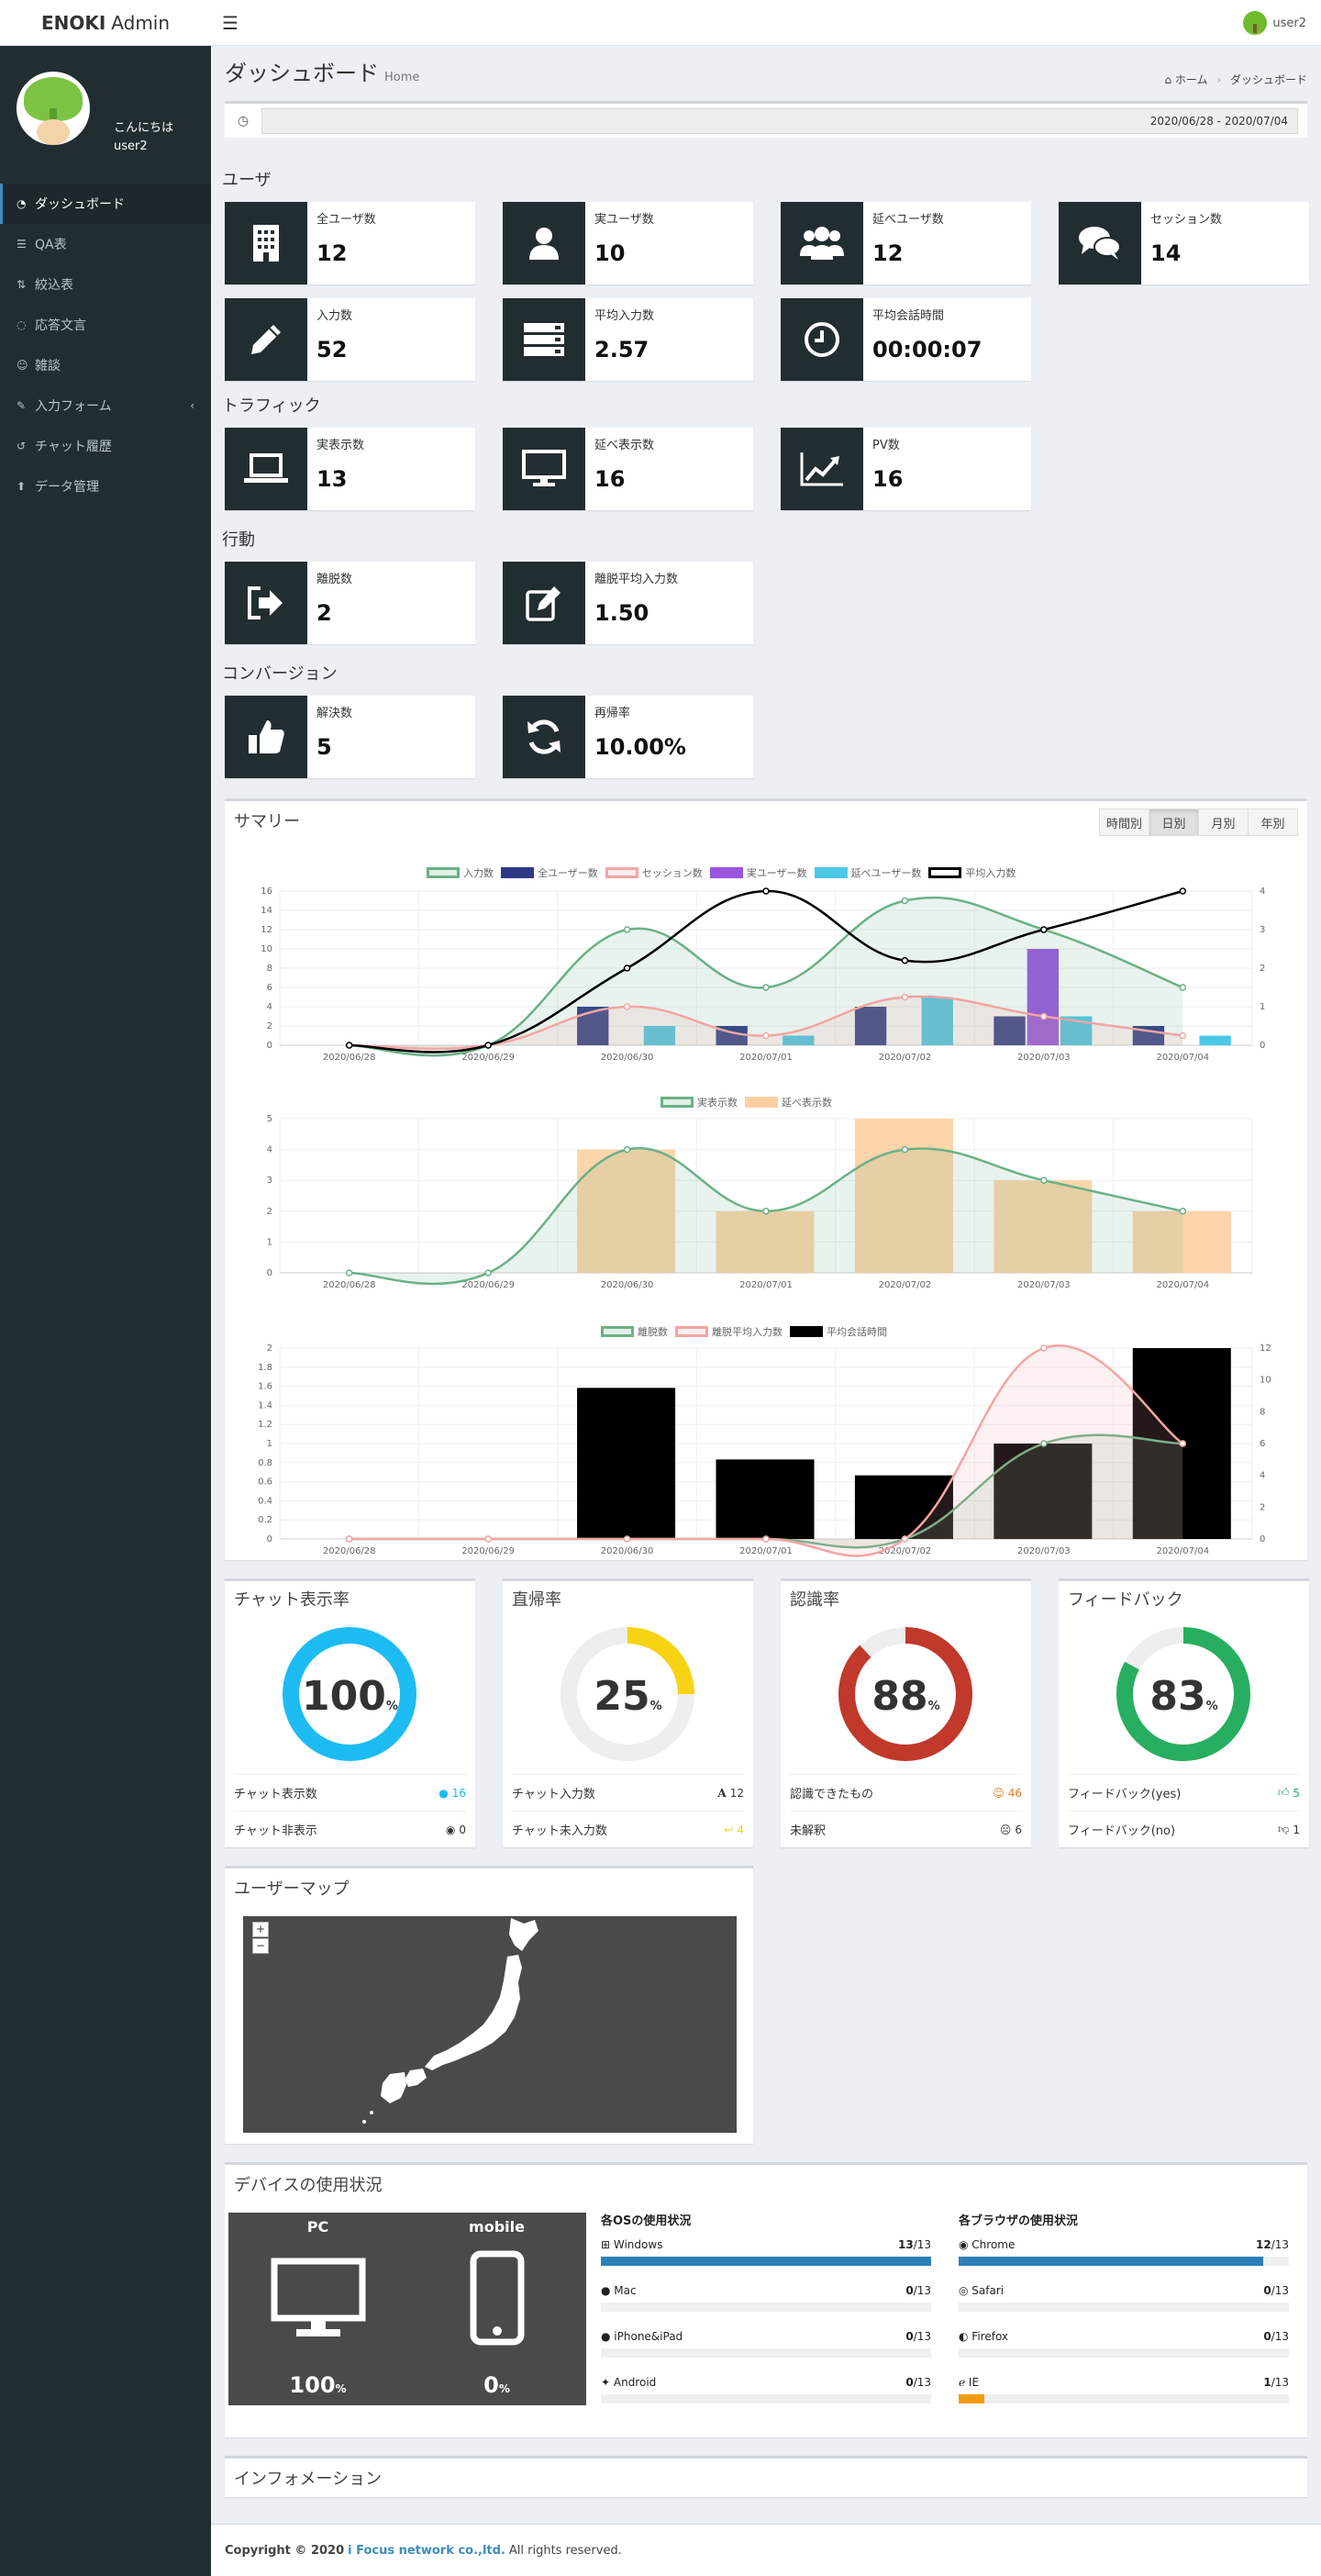 The width and height of the screenshot is (1321, 2576). What do you see at coordinates (838, 1331) in the screenshot?
I see `legend-item: 平均会話時間` at bounding box center [838, 1331].